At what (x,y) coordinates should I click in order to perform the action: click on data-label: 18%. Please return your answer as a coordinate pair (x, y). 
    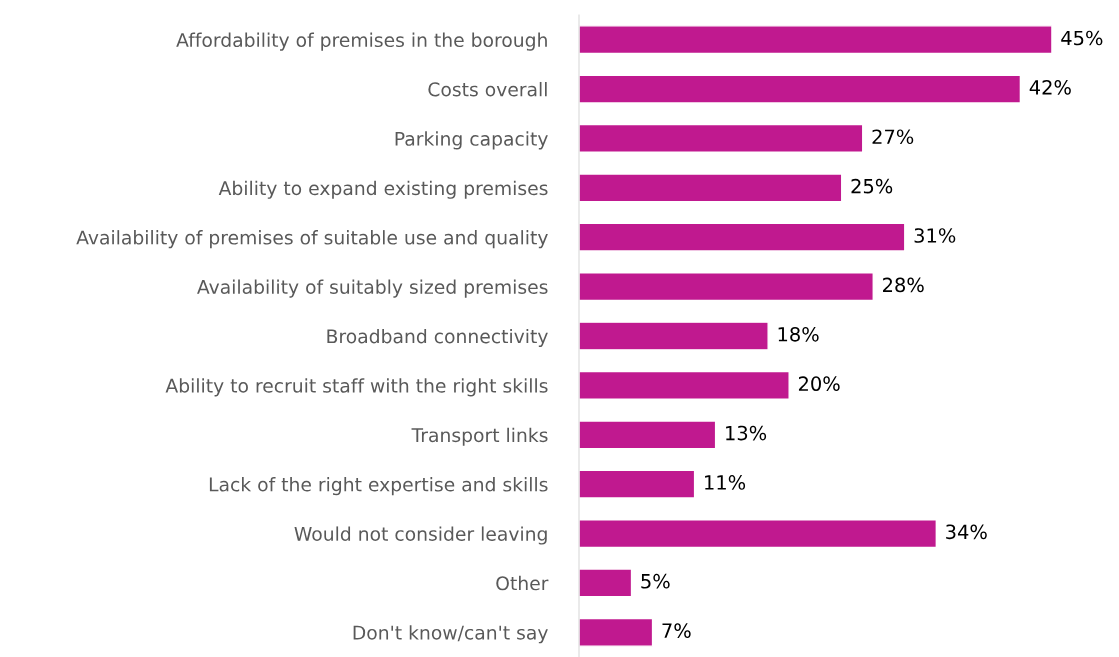
    Looking at the image, I should click on (798, 334).